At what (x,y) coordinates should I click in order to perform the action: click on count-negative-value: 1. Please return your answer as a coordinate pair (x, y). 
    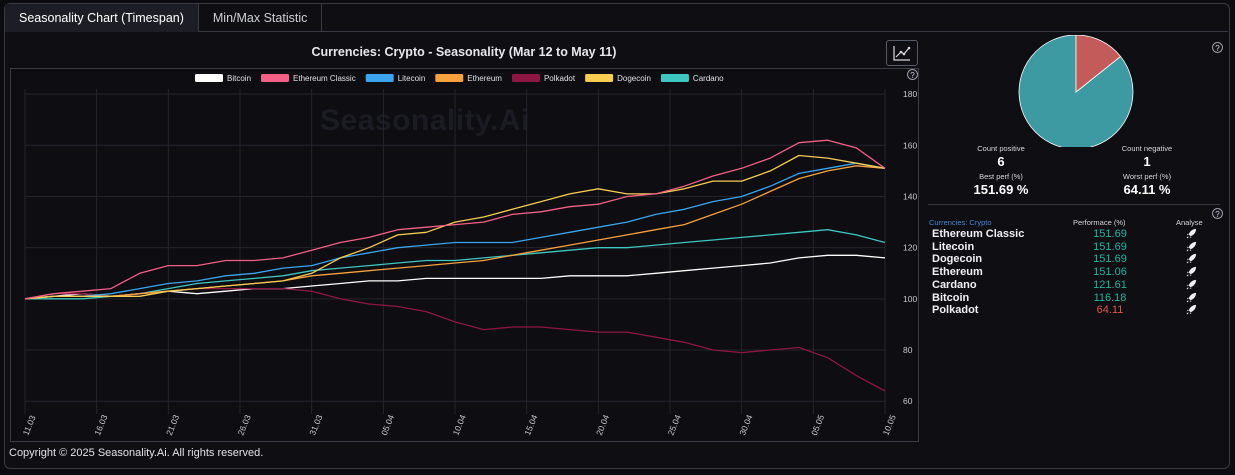
    Looking at the image, I should click on (1147, 161).